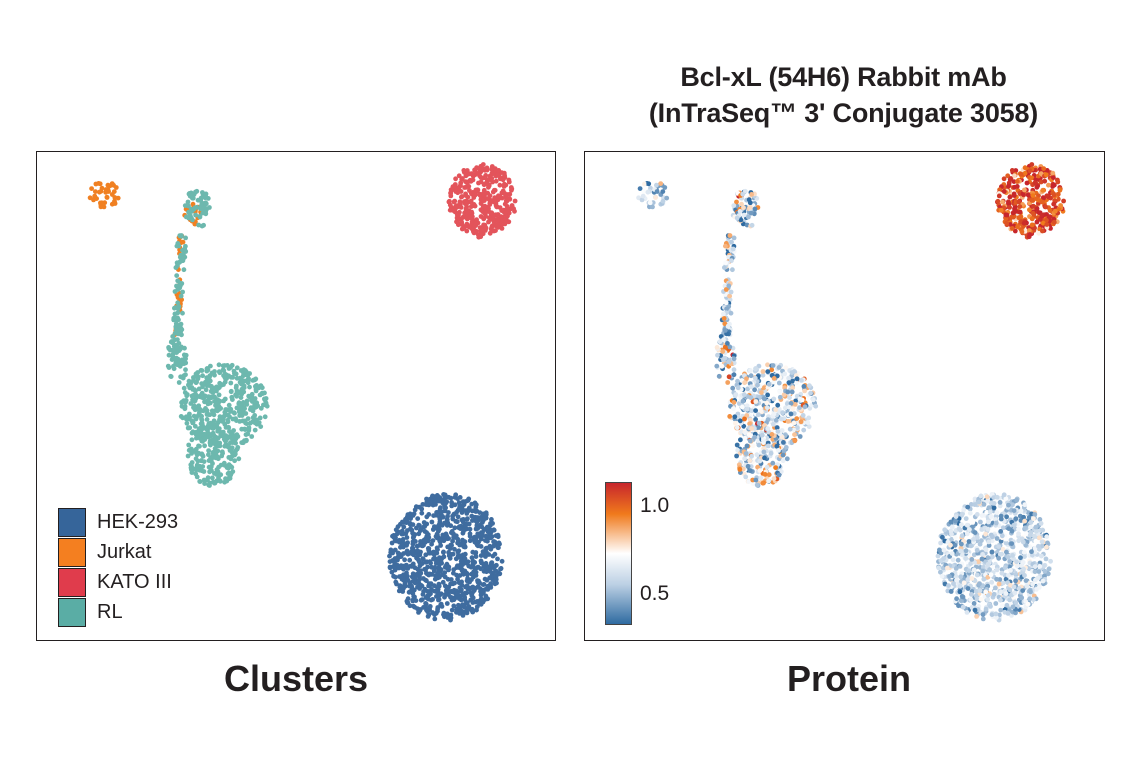  Describe the element at coordinates (72, 552) in the screenshot. I see `legend-swatch-jurkat` at that location.